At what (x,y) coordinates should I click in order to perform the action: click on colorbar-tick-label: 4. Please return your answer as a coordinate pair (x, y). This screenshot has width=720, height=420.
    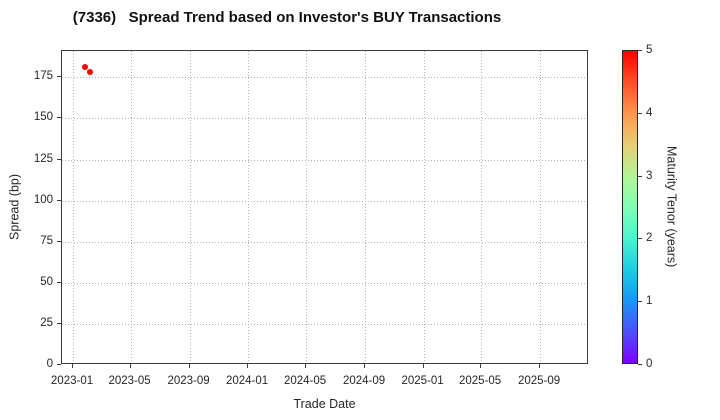
    Looking at the image, I should click on (649, 112).